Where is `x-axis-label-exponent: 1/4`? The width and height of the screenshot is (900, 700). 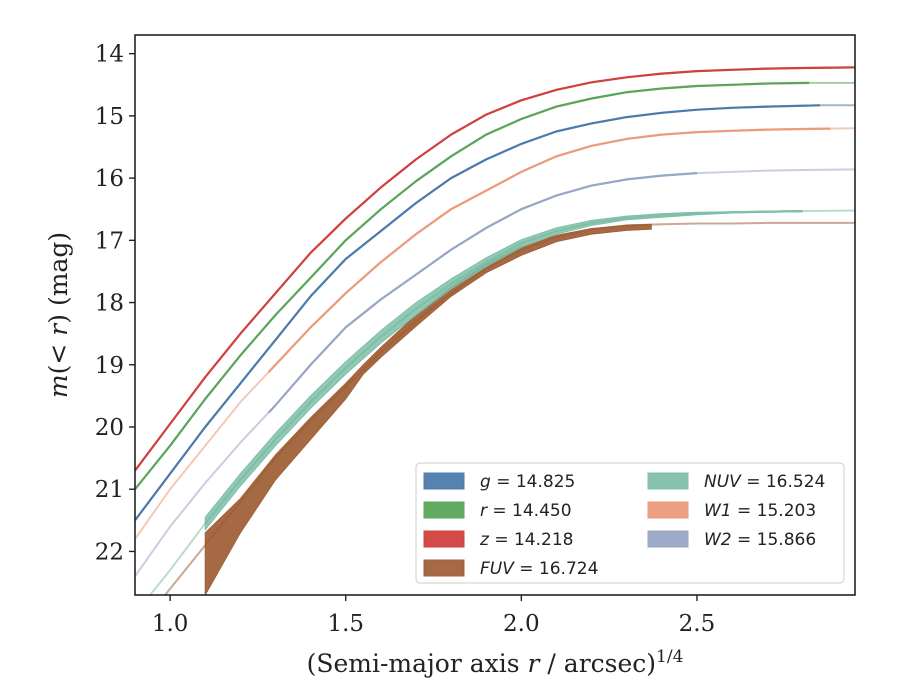
x-axis-label-exponent: 1/4 is located at coordinates (669, 657).